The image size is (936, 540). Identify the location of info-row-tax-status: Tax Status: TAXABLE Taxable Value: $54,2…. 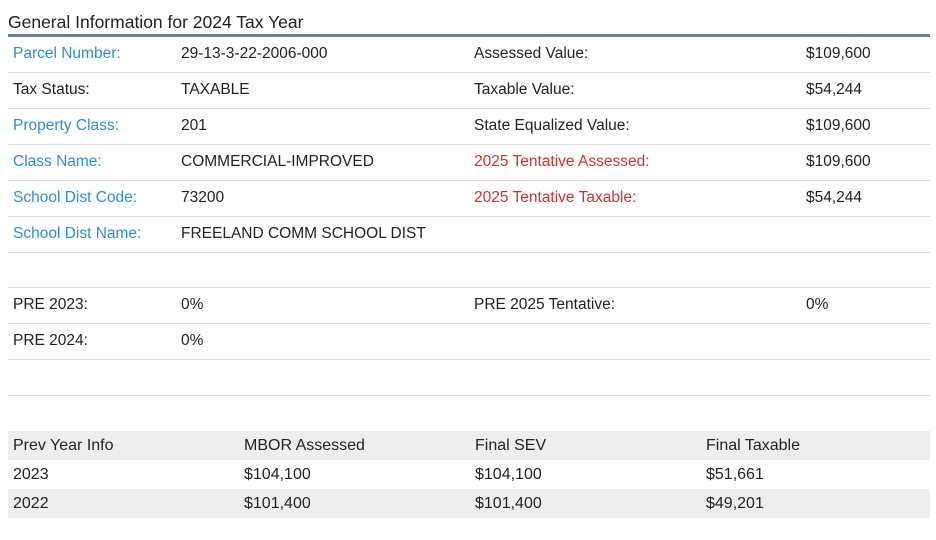
(469, 91).